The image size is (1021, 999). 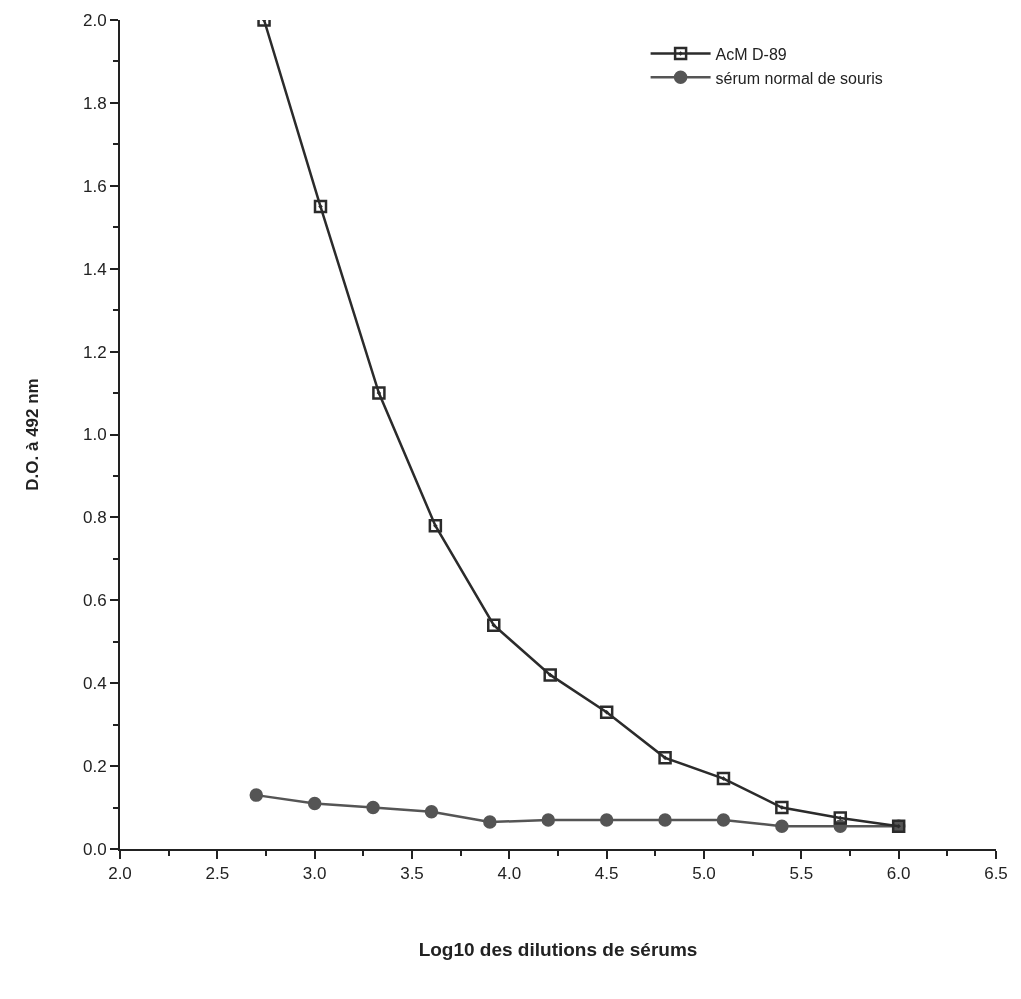 I want to click on y-axis-title: D.O. à 492 nm, so click(x=33, y=434).